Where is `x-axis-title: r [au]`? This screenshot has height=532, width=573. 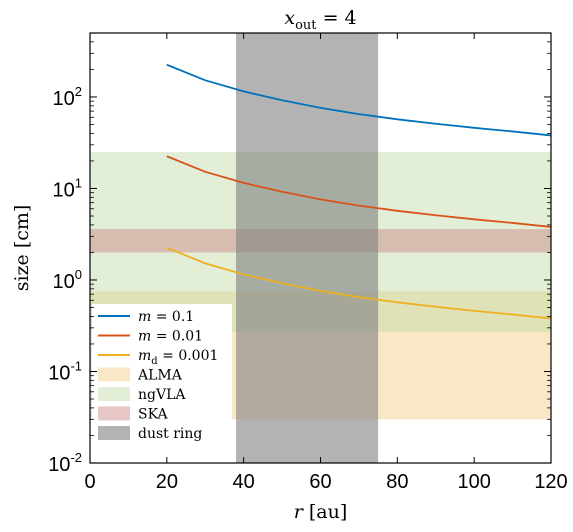 x-axis-title: r [au] is located at coordinates (321, 512).